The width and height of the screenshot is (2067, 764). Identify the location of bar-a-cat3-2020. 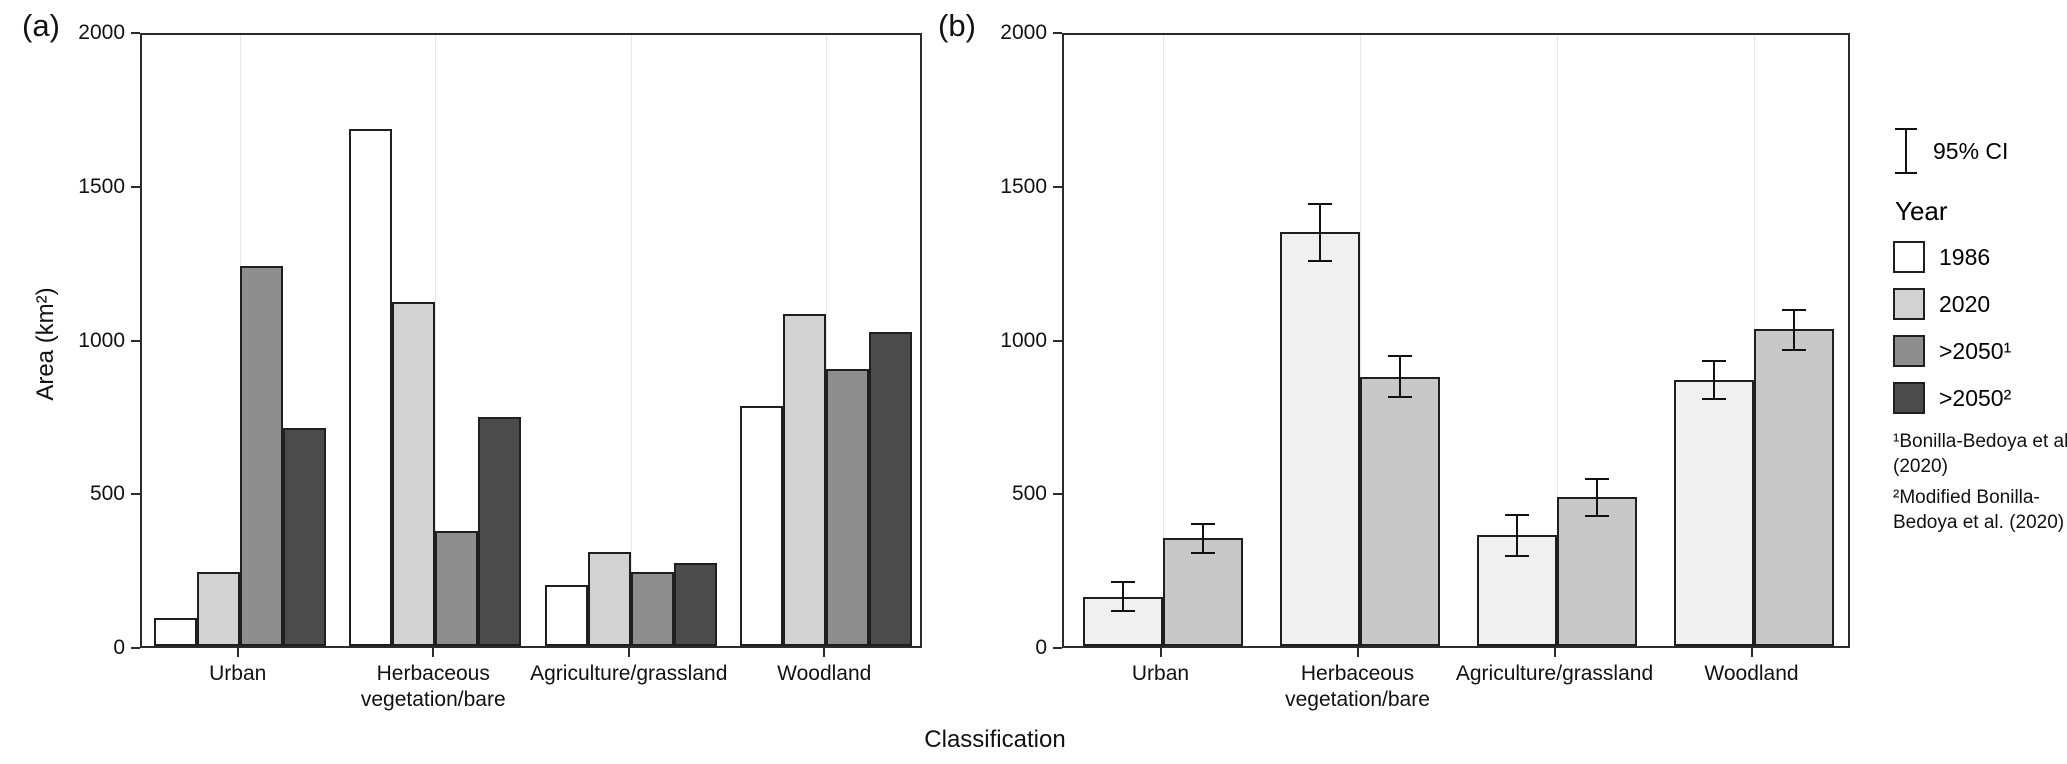
(805, 479).